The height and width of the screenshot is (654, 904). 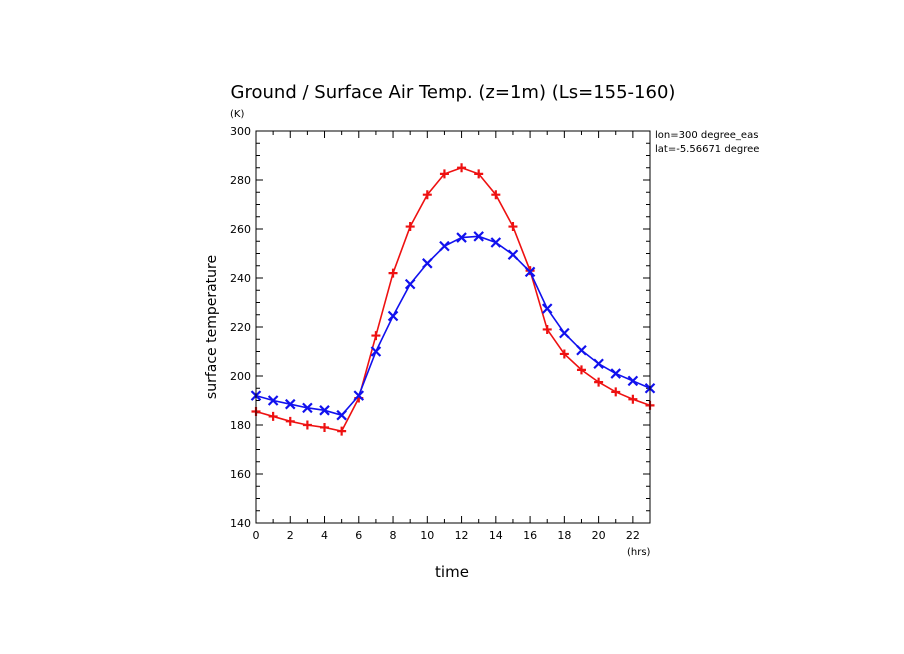 What do you see at coordinates (240, 474) in the screenshot?
I see `y-tick-label: 160` at bounding box center [240, 474].